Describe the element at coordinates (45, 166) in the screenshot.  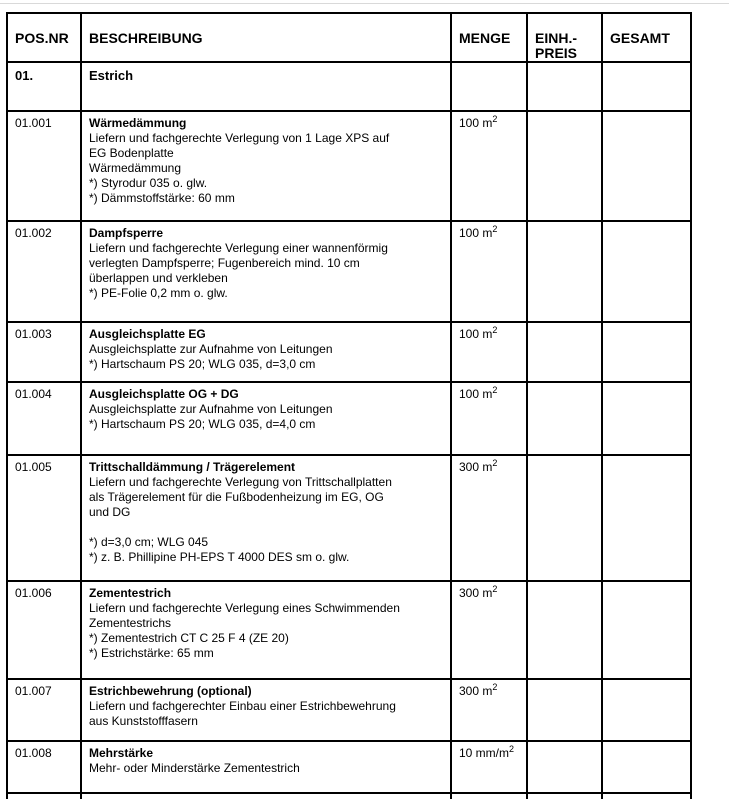
I see `pos-cell: 01.001` at that location.